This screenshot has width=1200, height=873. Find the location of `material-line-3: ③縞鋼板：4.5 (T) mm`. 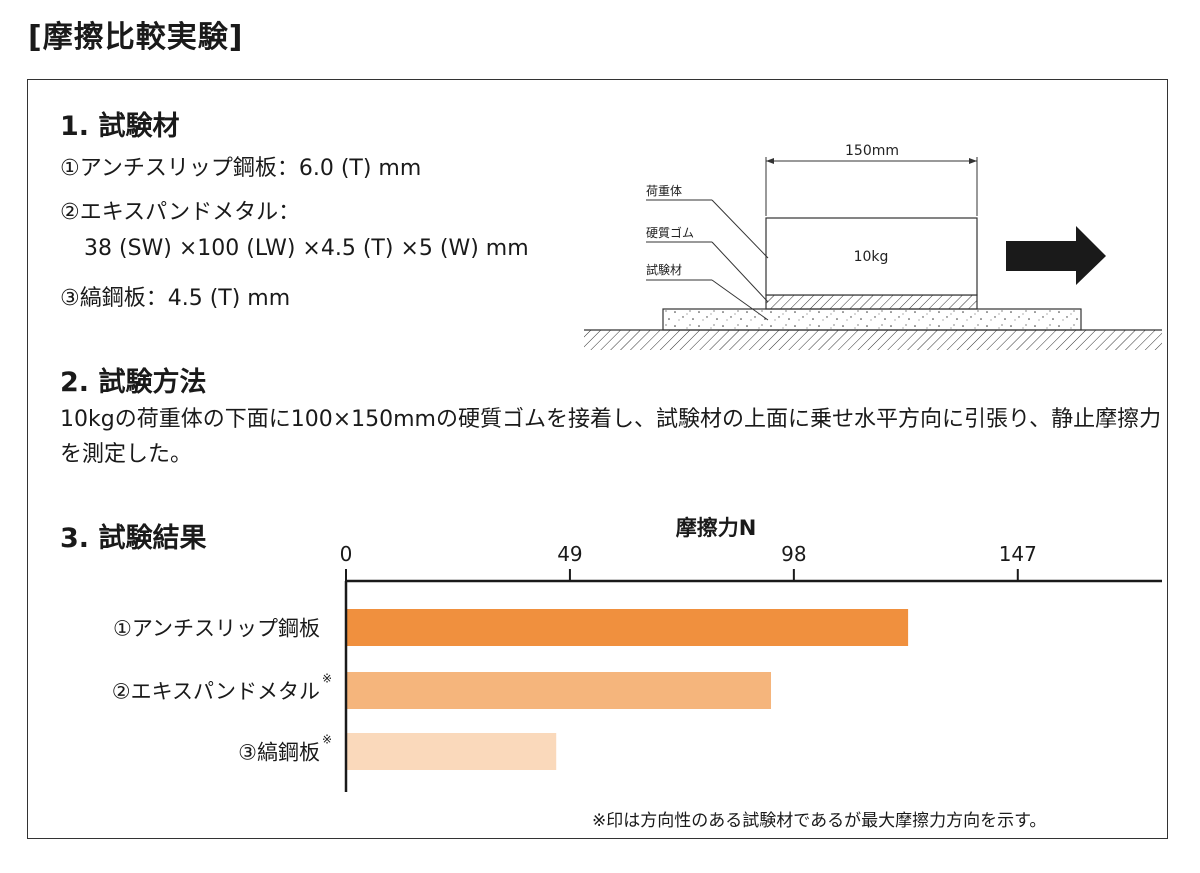

material-line-3: ③縞鋼板：4.5 (T) mm is located at coordinates (175, 298).